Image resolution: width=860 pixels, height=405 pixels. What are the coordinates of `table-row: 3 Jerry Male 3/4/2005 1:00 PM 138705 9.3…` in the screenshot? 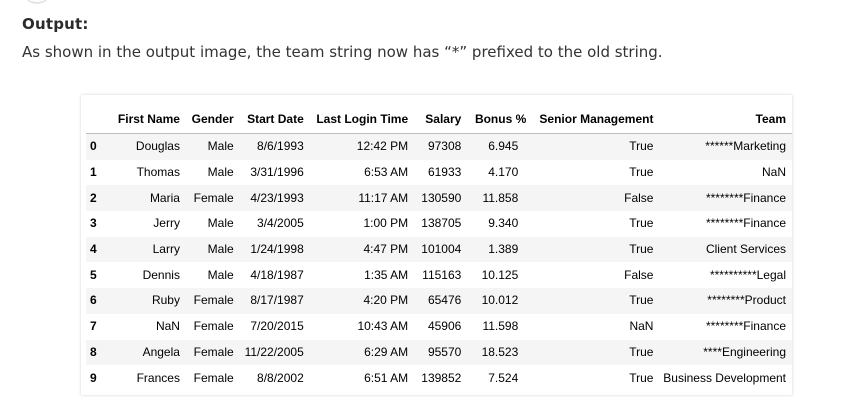 It's located at (439, 224).